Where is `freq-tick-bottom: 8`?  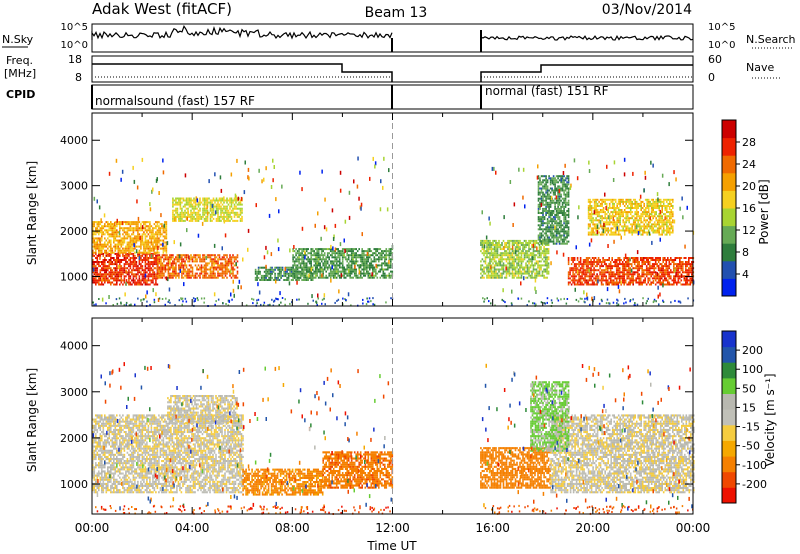
freq-tick-bottom: 8 is located at coordinates (78, 77).